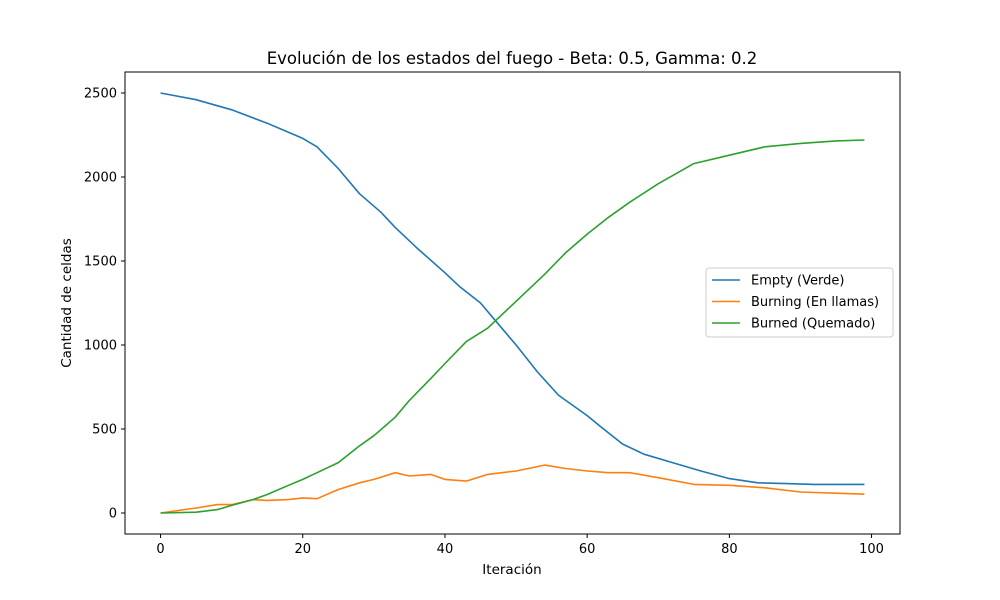 The width and height of the screenshot is (1000, 600). What do you see at coordinates (104, 430) in the screenshot?
I see `y-tick-label: 500` at bounding box center [104, 430].